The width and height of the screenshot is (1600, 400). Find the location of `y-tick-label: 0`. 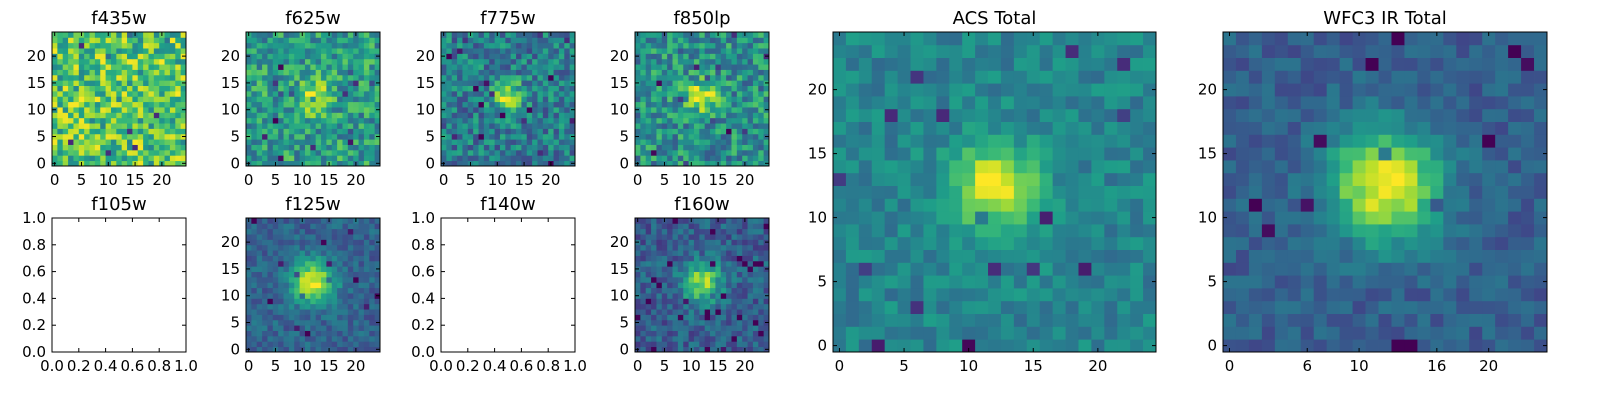

y-tick-label: 0 is located at coordinates (430, 163).